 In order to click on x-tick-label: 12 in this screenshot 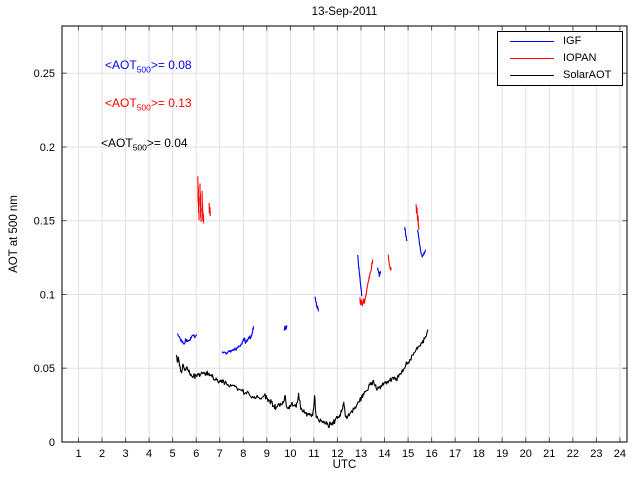, I will do `click(337, 454)`.